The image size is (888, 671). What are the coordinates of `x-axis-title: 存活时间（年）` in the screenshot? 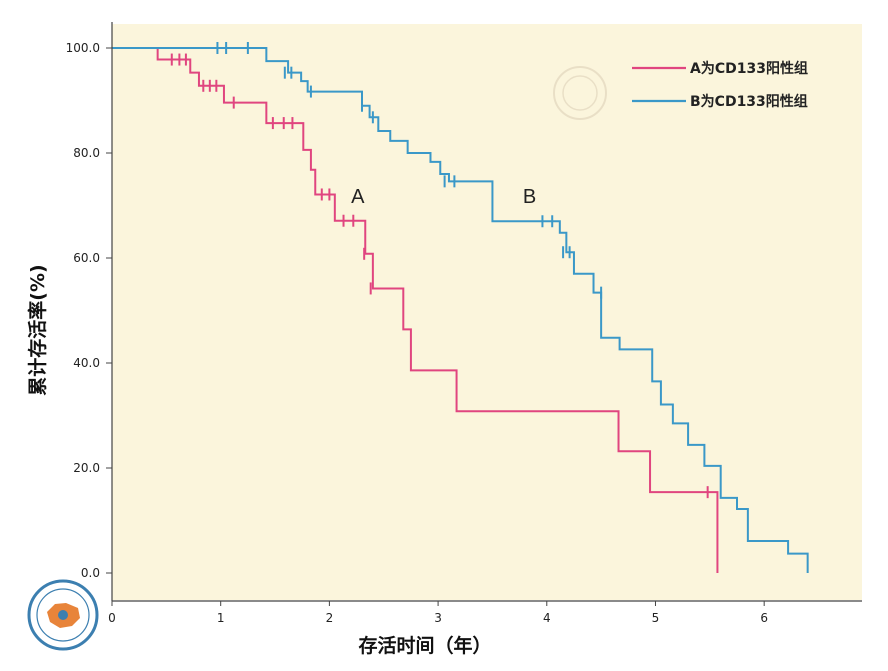 It's located at (424, 645).